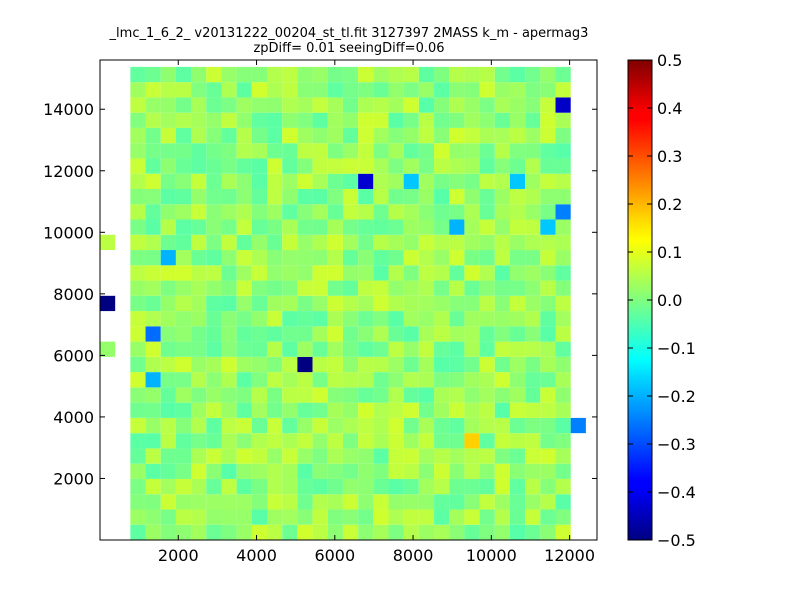 The image size is (800, 600). Describe the element at coordinates (676, 444) in the screenshot. I see `colorbar-tick-label: −0.3` at that location.